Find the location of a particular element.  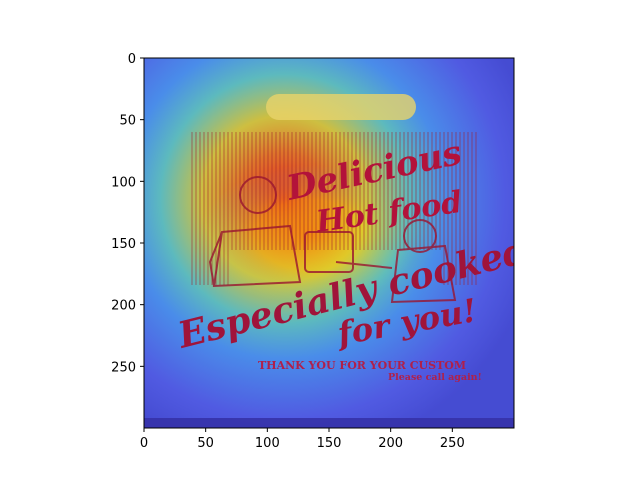

x-tick-label: 150 is located at coordinates (329, 443).